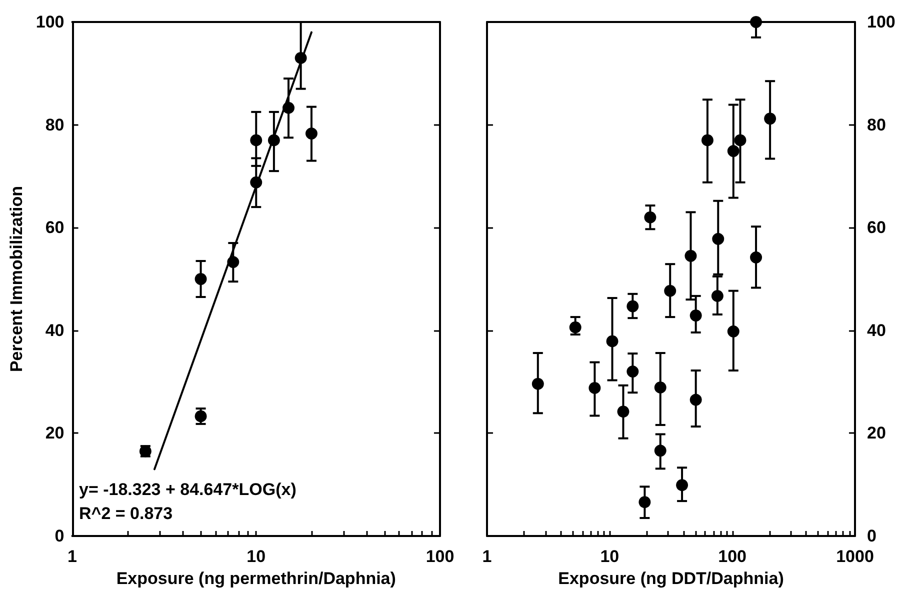 The width and height of the screenshot is (902, 598). What do you see at coordinates (876, 228) in the screenshot?
I see `y2-tick-label: 60` at bounding box center [876, 228].